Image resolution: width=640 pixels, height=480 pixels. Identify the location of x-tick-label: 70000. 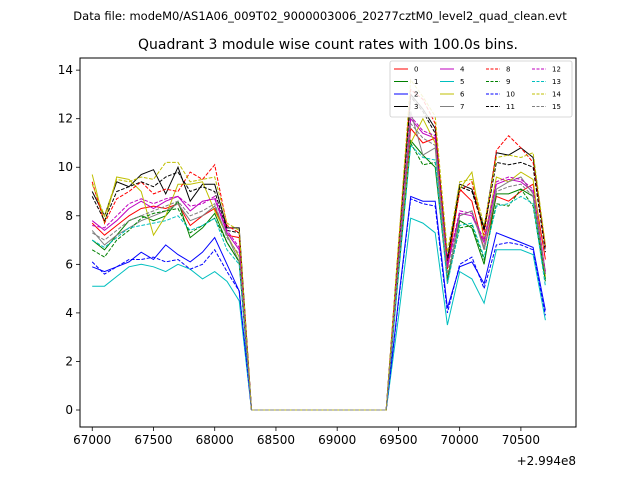
(460, 440).